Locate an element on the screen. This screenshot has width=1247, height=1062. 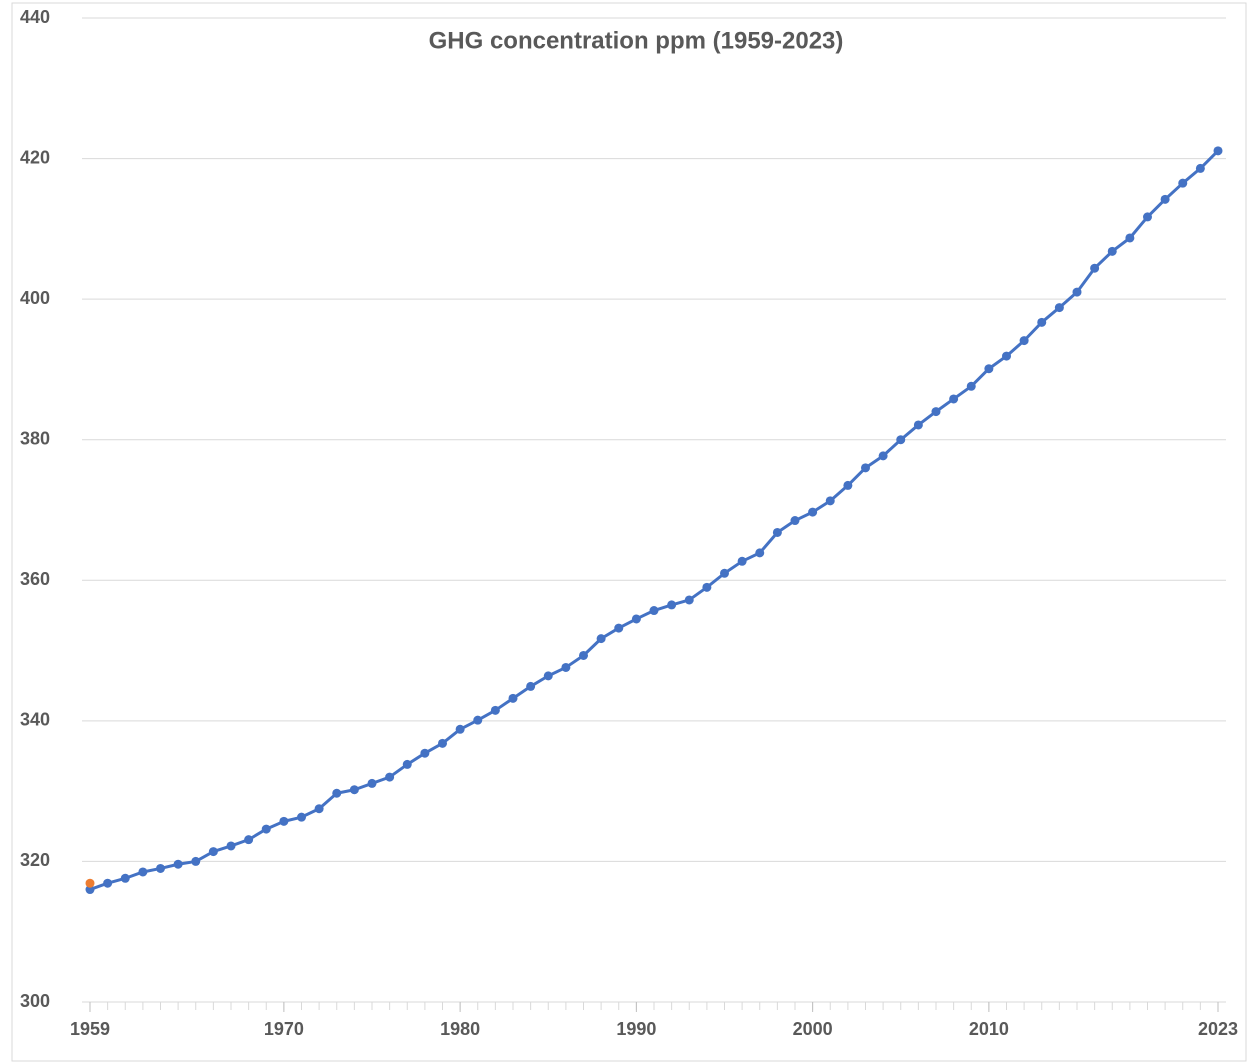
x-tick-label: 1959 is located at coordinates (90, 1029).